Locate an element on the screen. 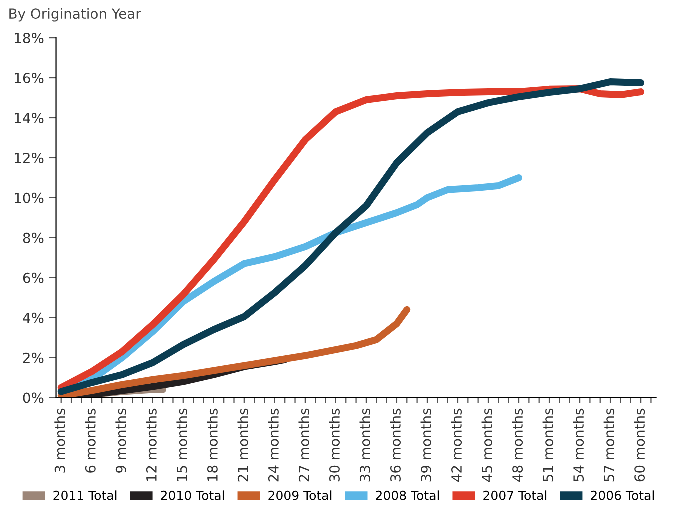 This screenshot has height=514, width=678. y-tick-label: 0% is located at coordinates (33, 398).